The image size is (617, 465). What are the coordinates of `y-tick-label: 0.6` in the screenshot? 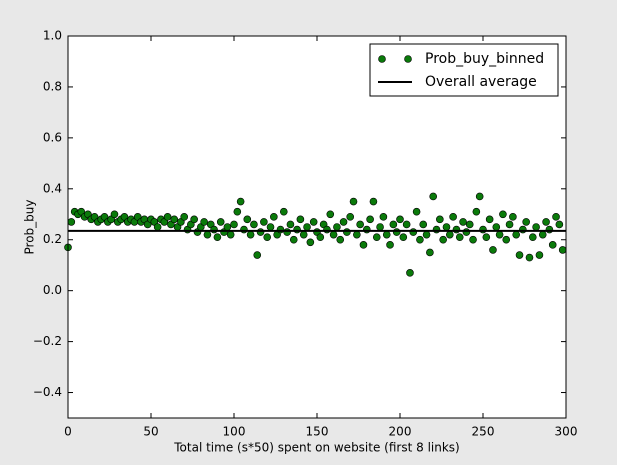 It's located at (52, 137).